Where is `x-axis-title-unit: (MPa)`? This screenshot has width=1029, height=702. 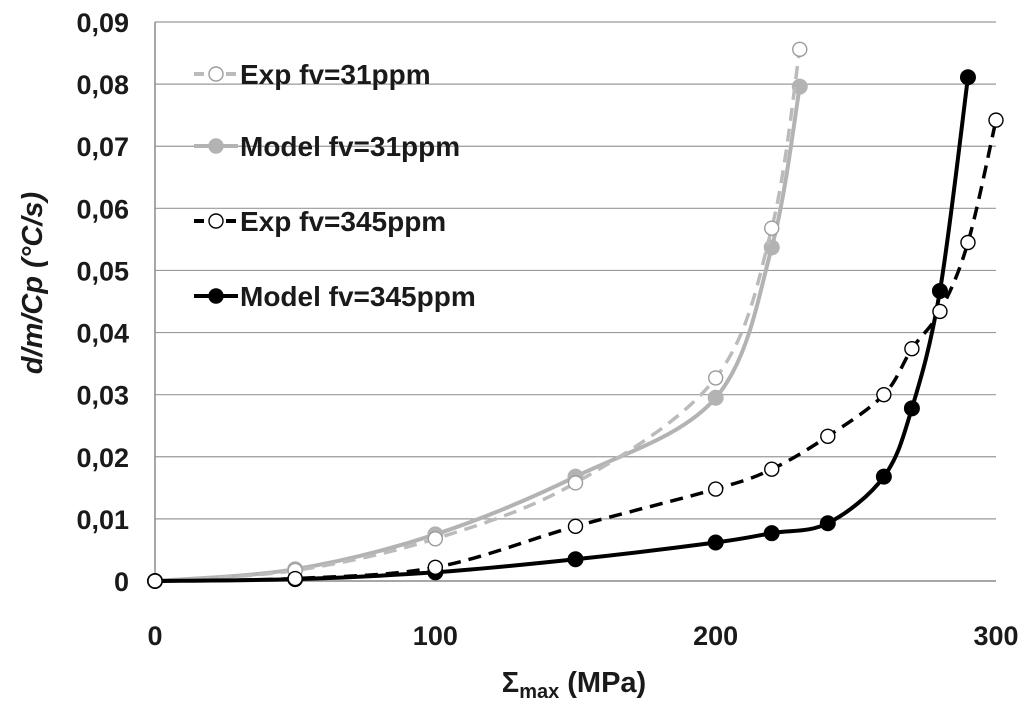 x-axis-title-unit: (MPa) is located at coordinates (602, 683).